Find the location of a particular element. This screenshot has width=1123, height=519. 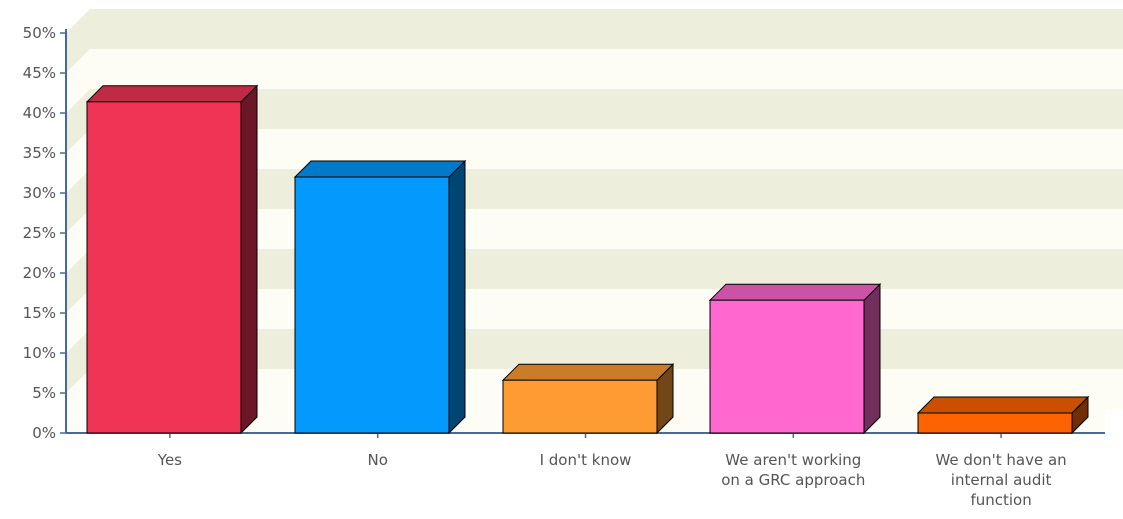

y-tick-label: 40% is located at coordinates (39, 113).